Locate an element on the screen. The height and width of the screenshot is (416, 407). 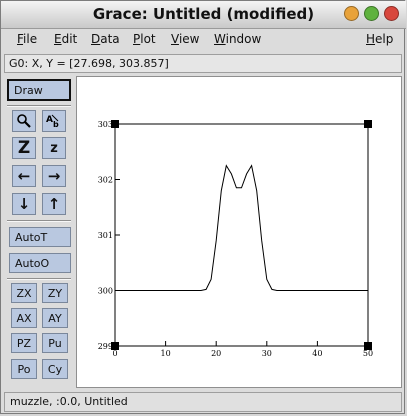
x-tick-label: 50 is located at coordinates (368, 353).